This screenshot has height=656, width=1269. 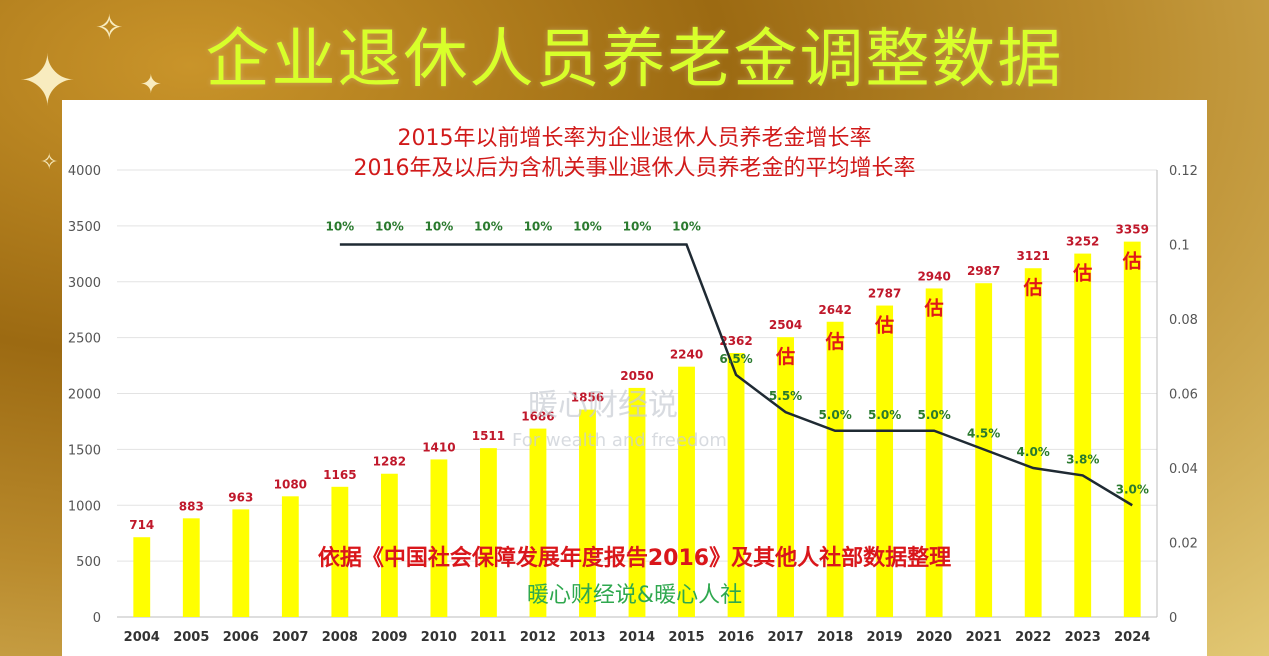 I want to click on x-tick-label: 2015, so click(x=686, y=637).